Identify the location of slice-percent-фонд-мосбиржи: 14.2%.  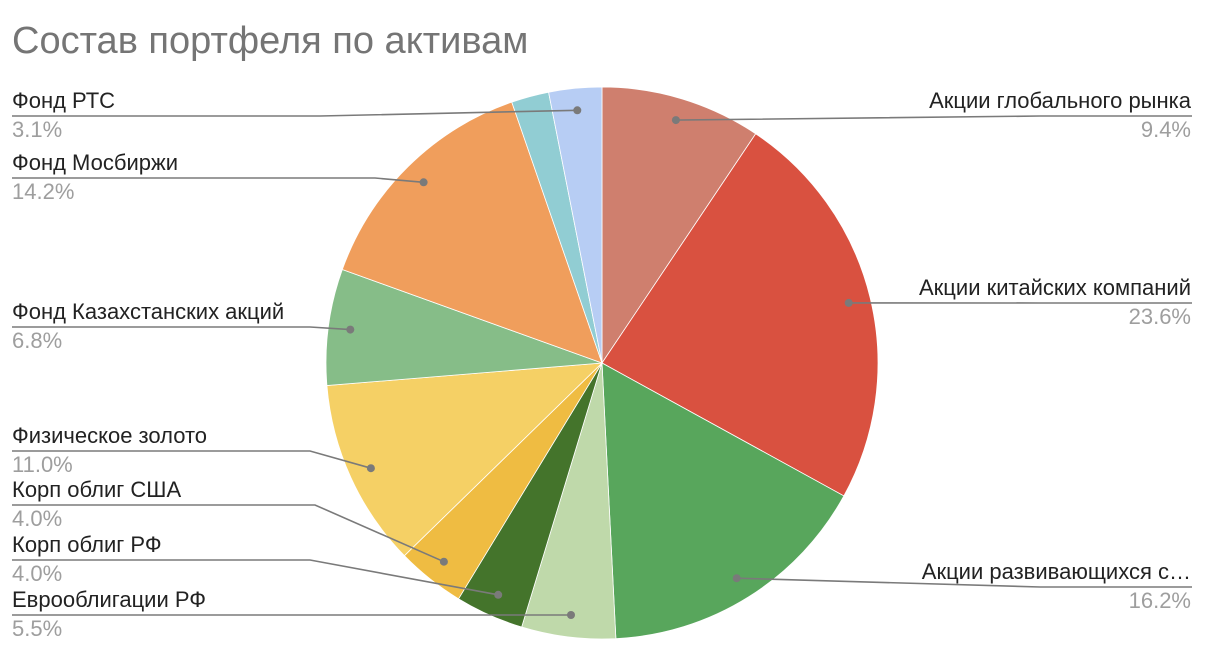
(43, 191).